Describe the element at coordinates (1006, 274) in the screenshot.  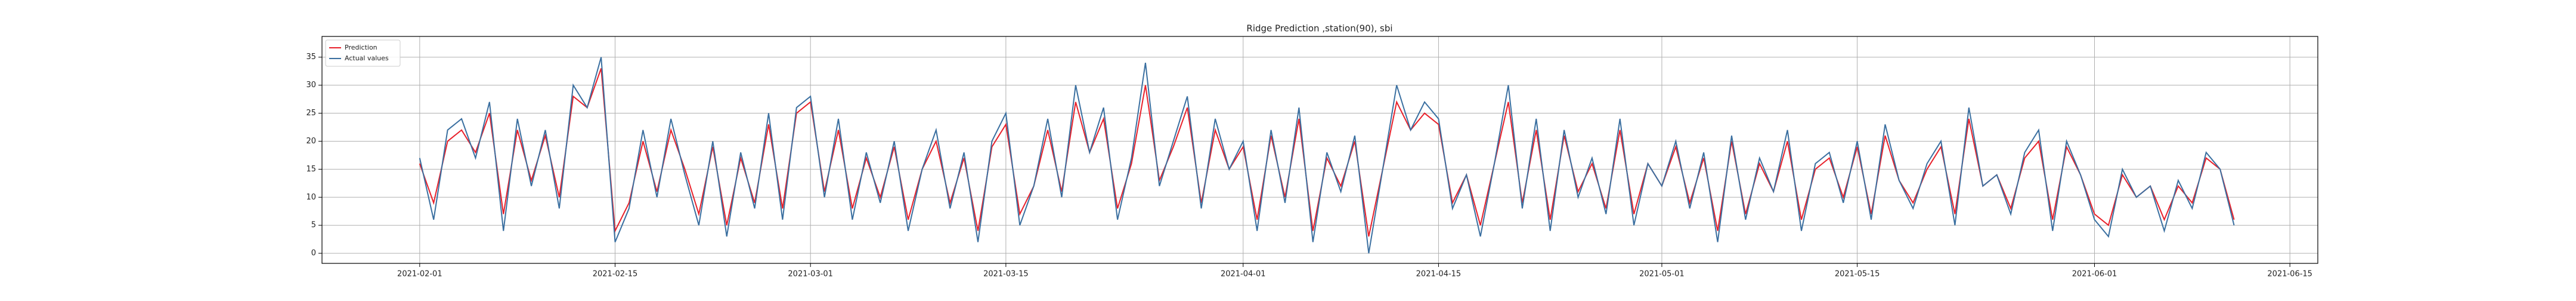
I see `x-tick-label: 2021-03-15` at that location.